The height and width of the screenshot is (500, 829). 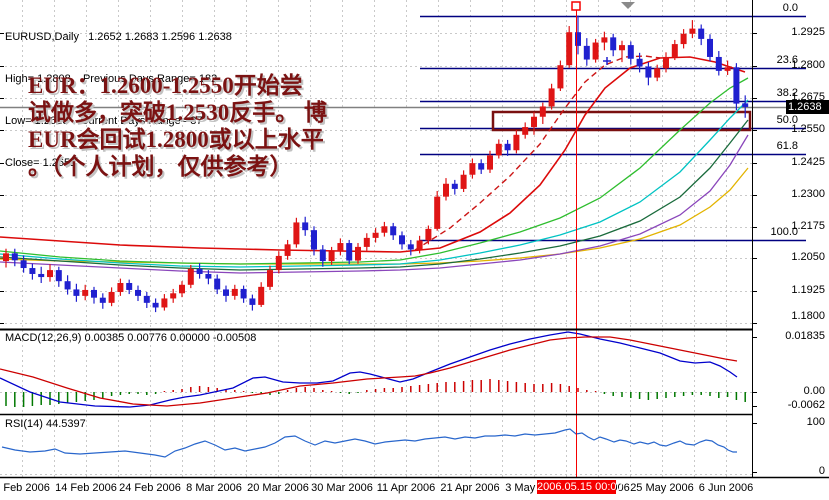 I want to click on fib-level-label: 100.0, so click(x=784, y=232).